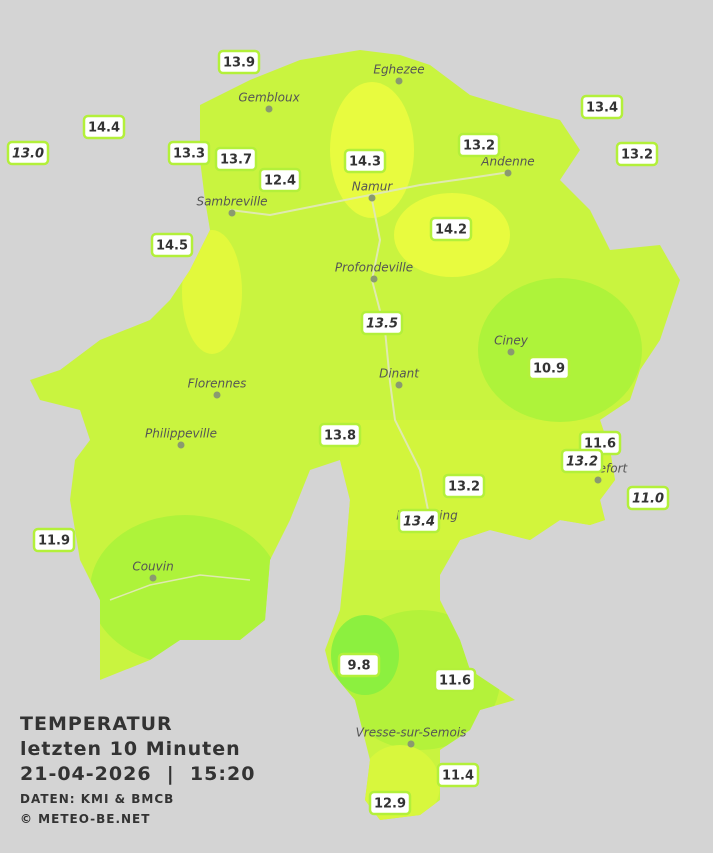 This screenshot has height=853, width=713. I want to click on city-label: Philippeville, so click(181, 434).